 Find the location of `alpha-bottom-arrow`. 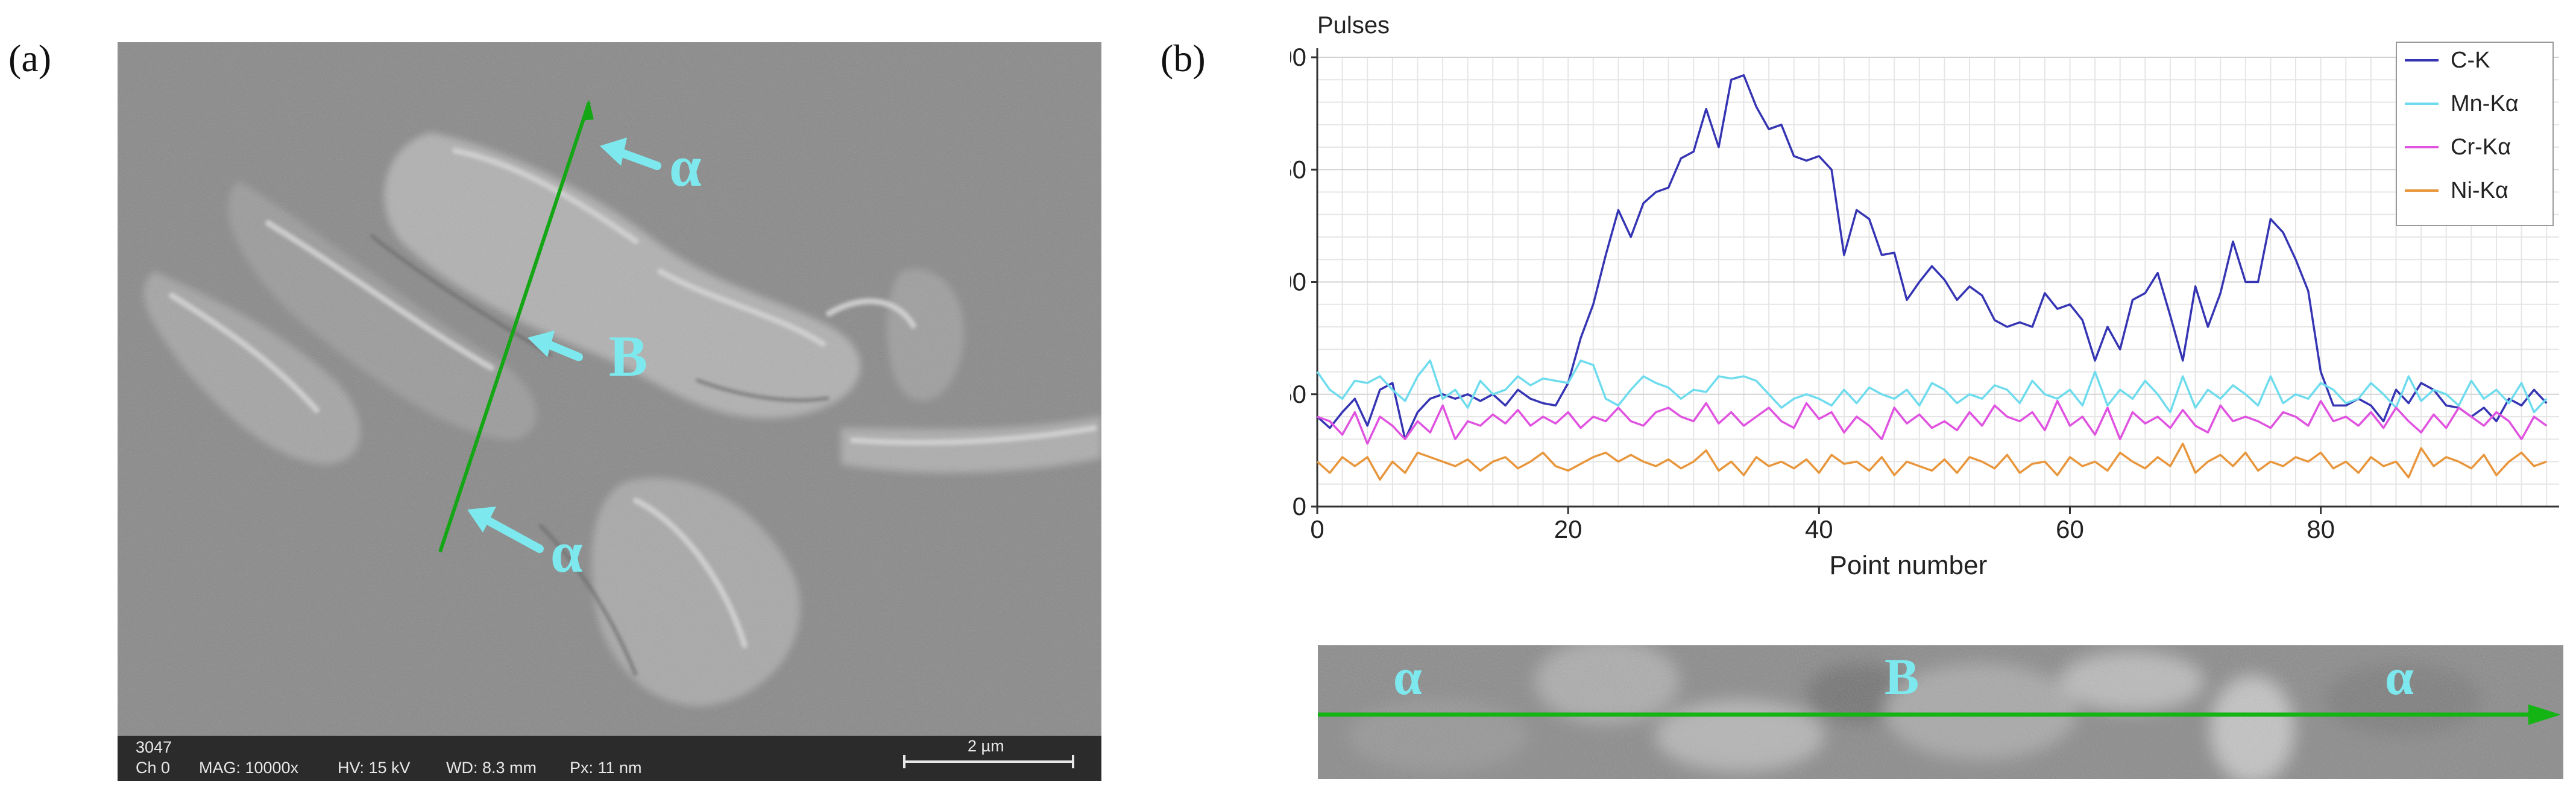

alpha-bottom-arrow is located at coordinates (513, 534).